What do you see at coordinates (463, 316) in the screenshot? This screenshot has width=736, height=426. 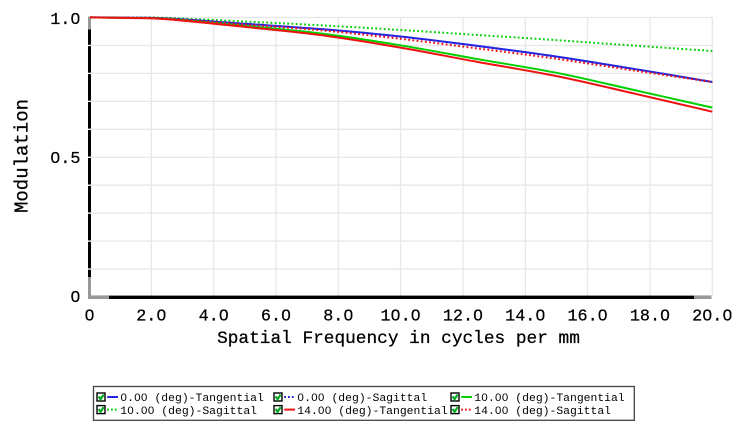 I see `svg-text: 12.0` at bounding box center [463, 316].